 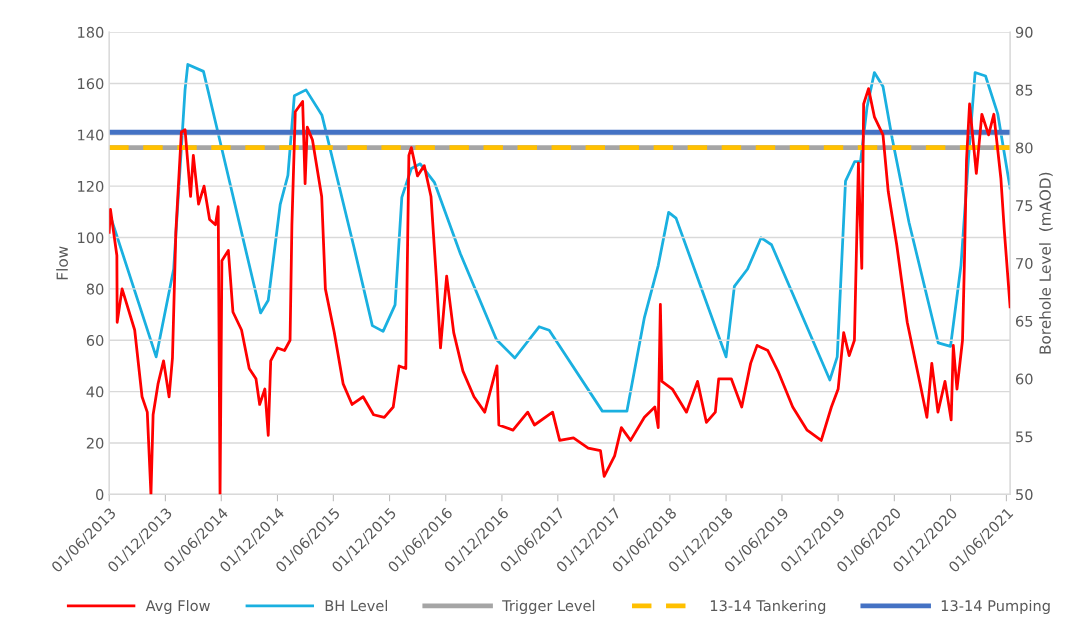 I want to click on y2-tick-label: 75, so click(x=1024, y=206).